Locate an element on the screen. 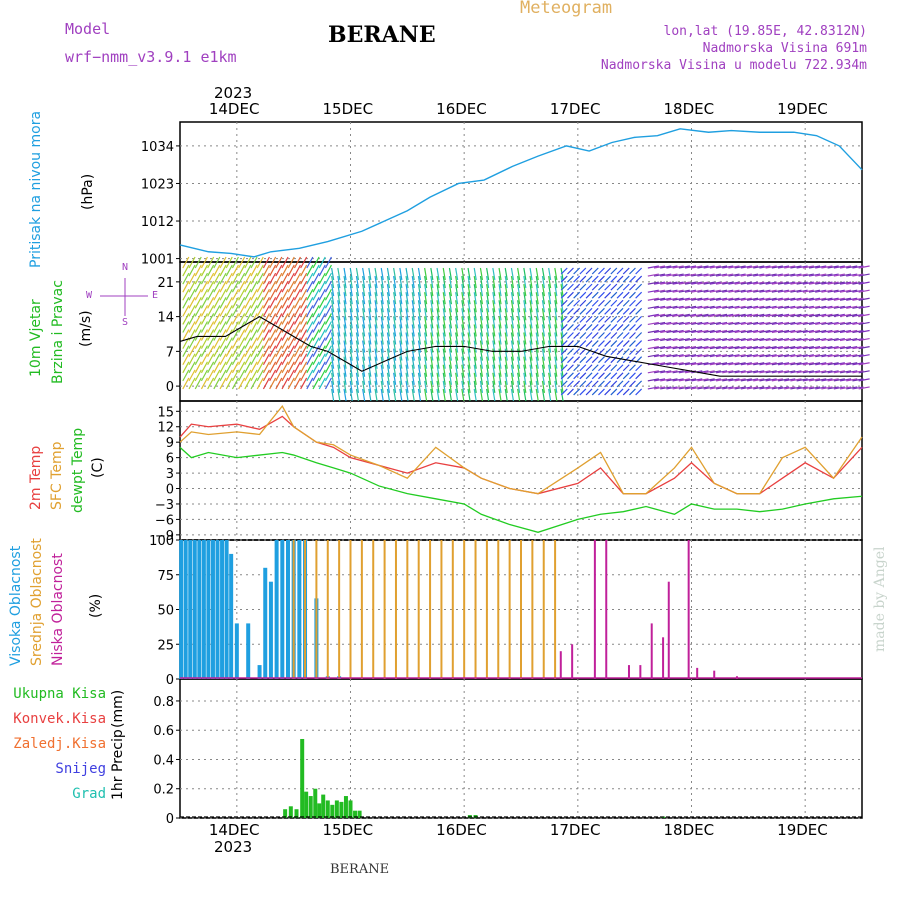 This screenshot has width=900, height=900. y-tick-label: 0 is located at coordinates (170, 490).